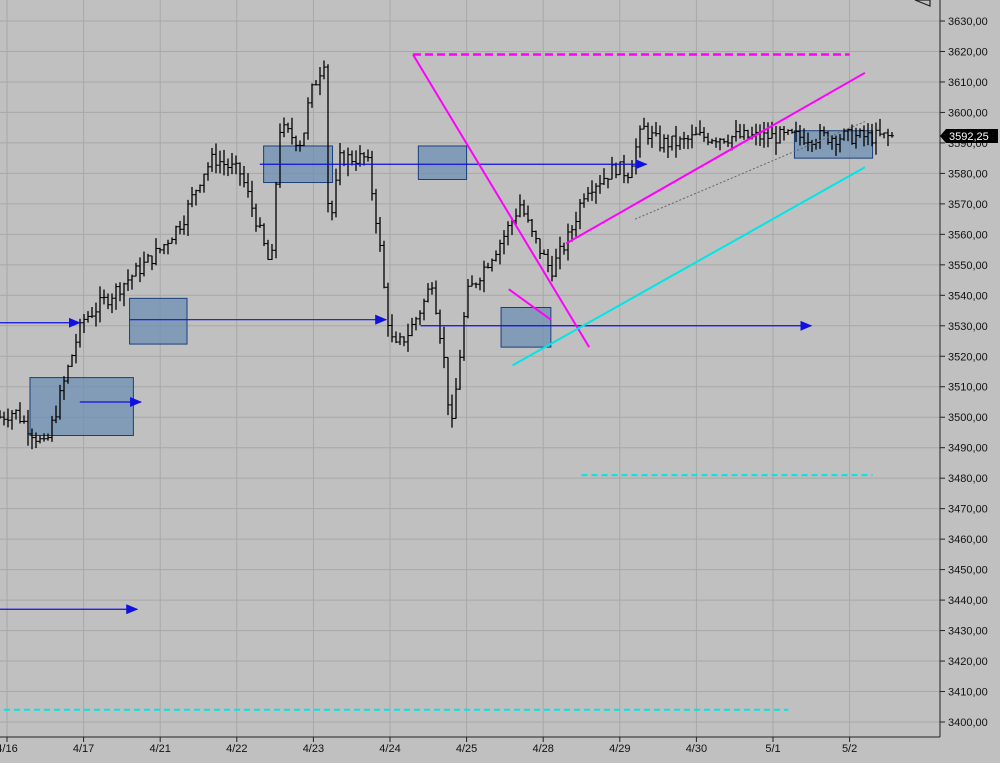 Image resolution: width=1000 pixels, height=763 pixels. Describe the element at coordinates (968, 540) in the screenshot. I see `y-tick-label: 3460,00` at that location.